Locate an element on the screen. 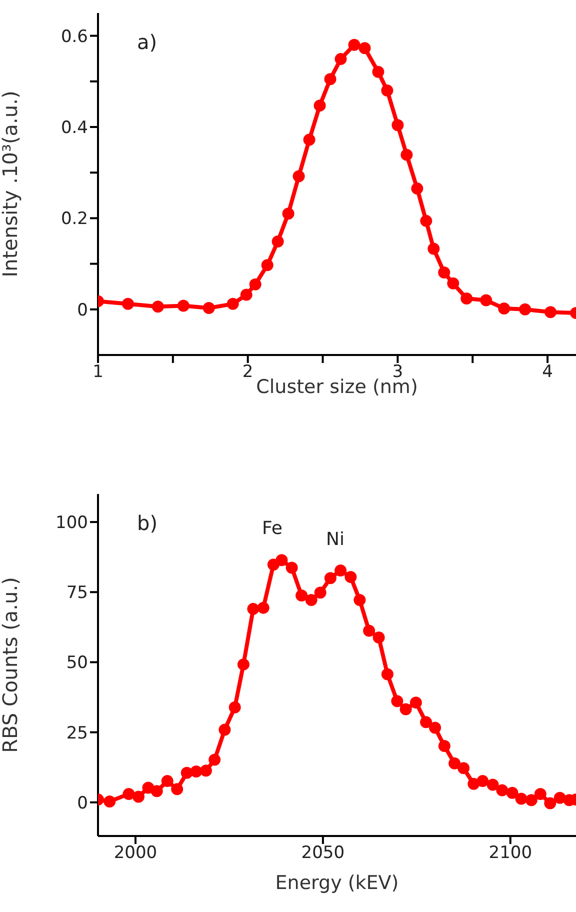 This screenshot has width=576, height=912. y-tick-label: 75 is located at coordinates (77, 593).